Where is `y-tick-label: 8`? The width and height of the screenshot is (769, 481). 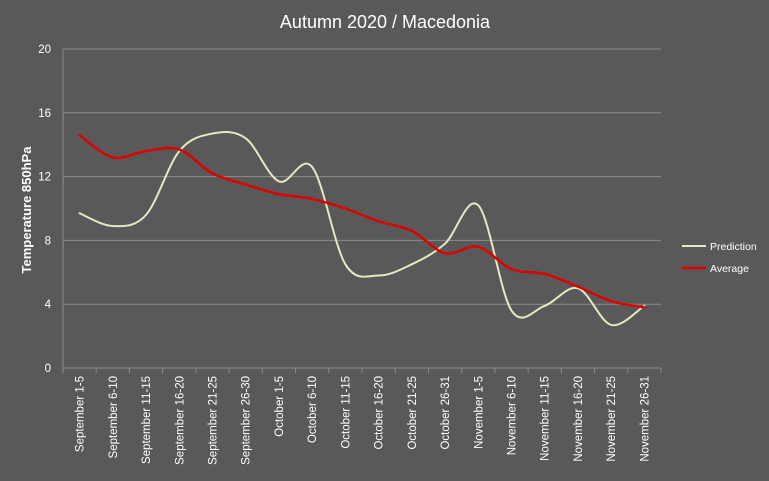
y-tick-label: 8 is located at coordinates (48, 241).